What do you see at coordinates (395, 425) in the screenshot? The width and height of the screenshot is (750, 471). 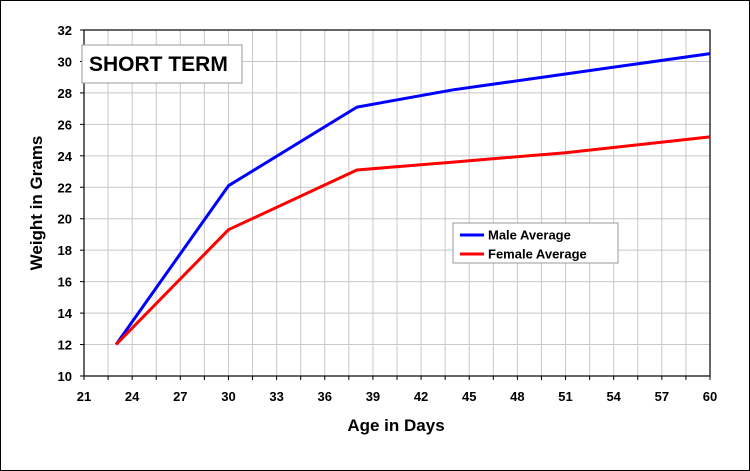 I see `x-axis-title: Age in Days` at bounding box center [395, 425].